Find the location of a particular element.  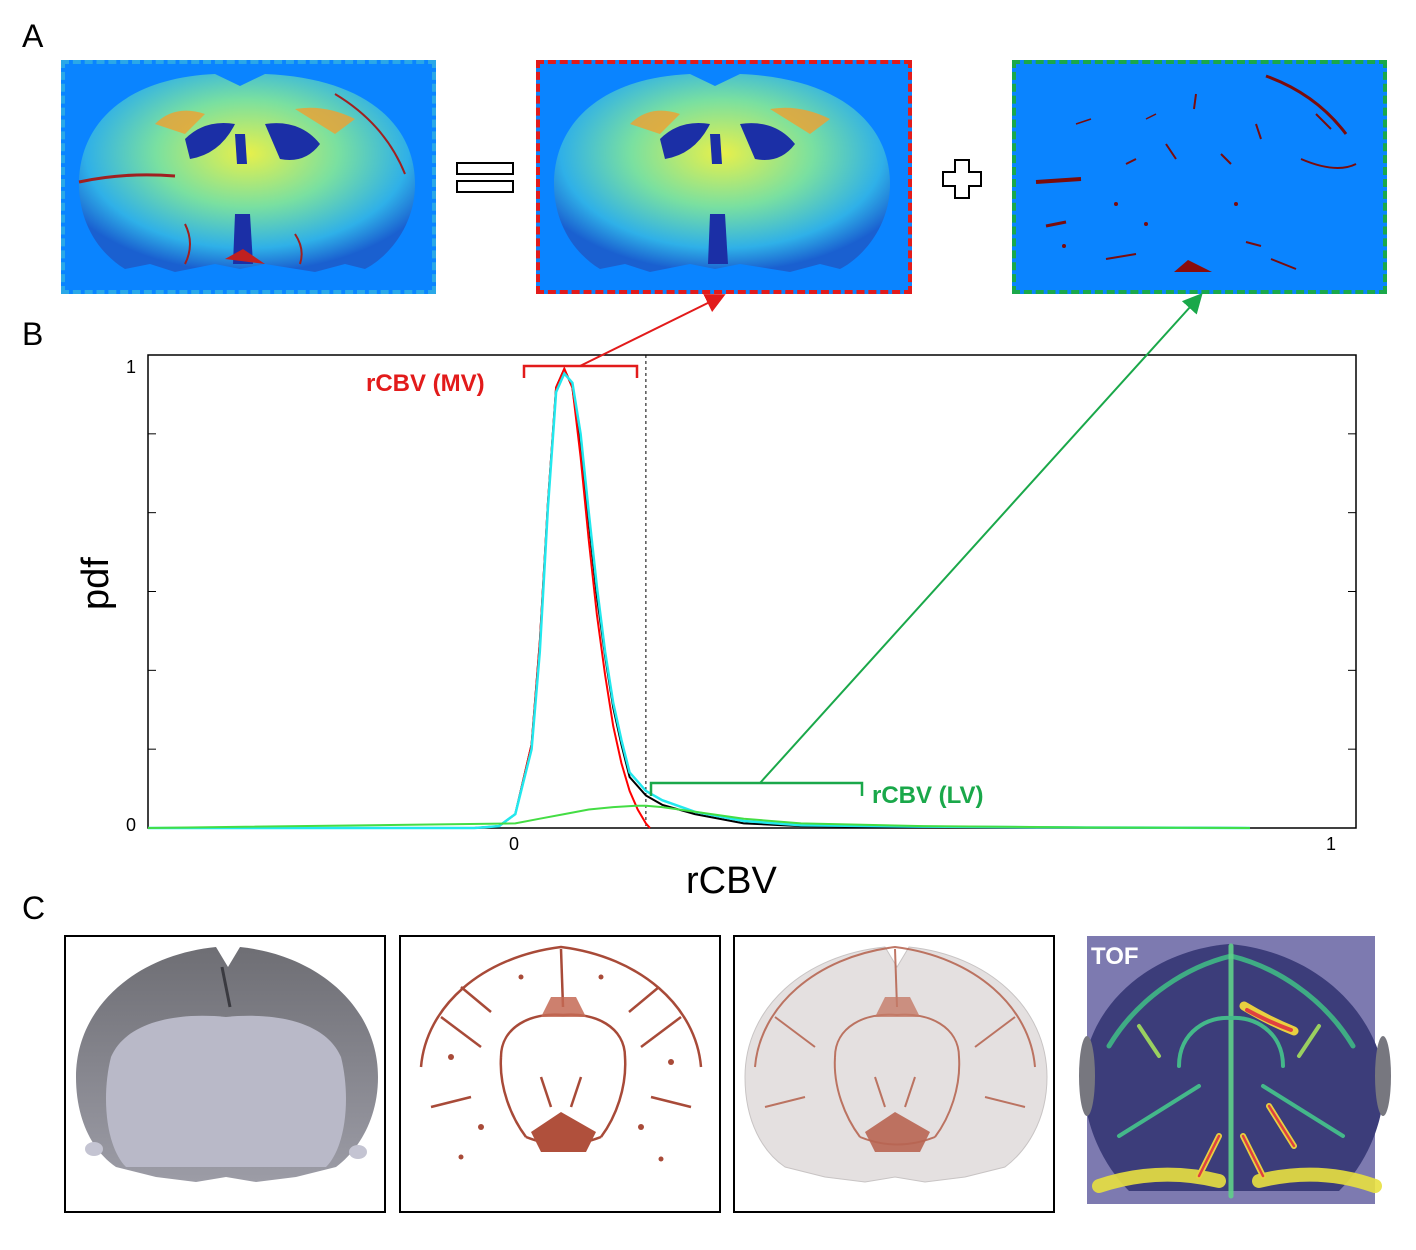

lv-annotation-label: rCBV (LV) is located at coordinates (928, 795).